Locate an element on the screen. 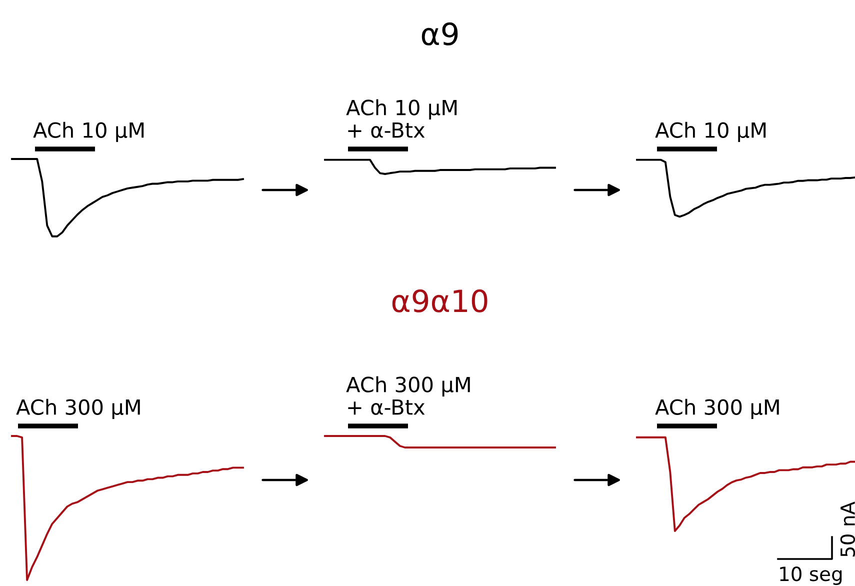 The image size is (855, 586). text: 10 seg is located at coordinates (811, 575).